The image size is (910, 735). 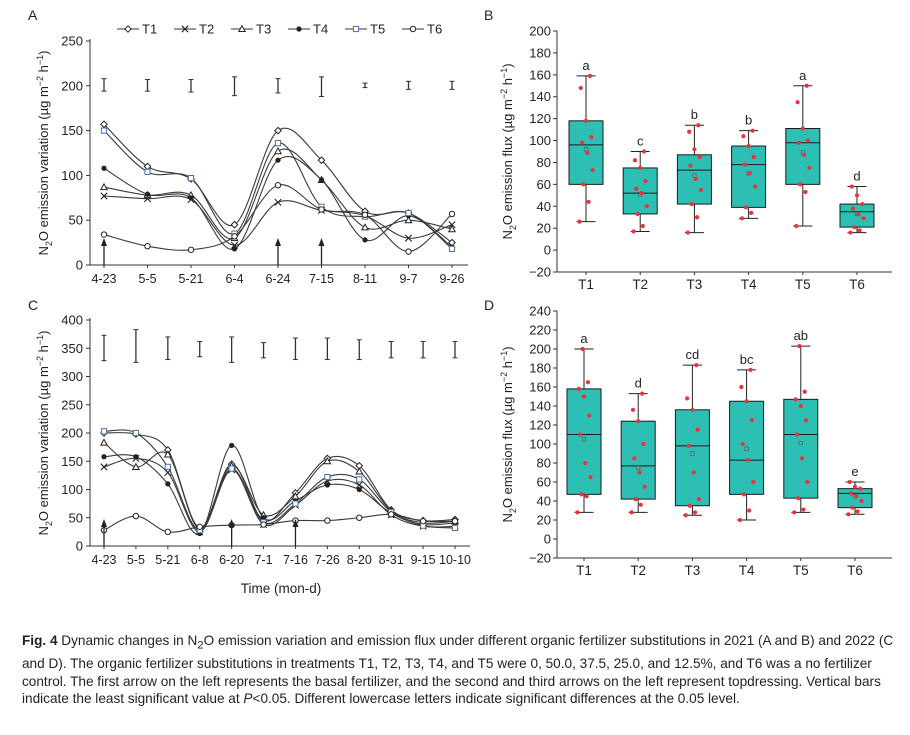 I want to click on series-t6, so click(x=278, y=218).